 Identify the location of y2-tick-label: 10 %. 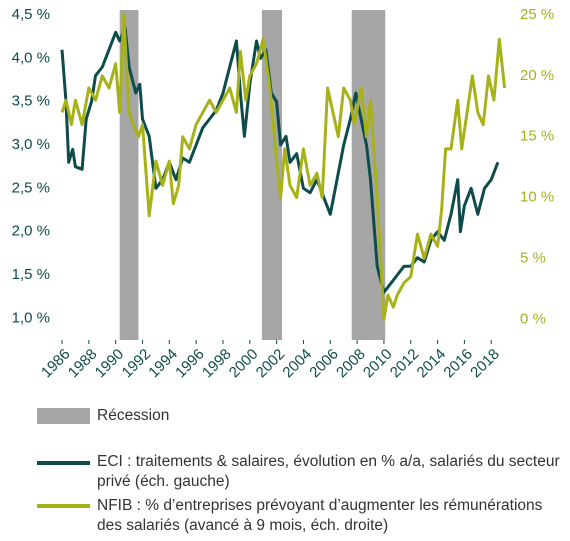
(537, 197).